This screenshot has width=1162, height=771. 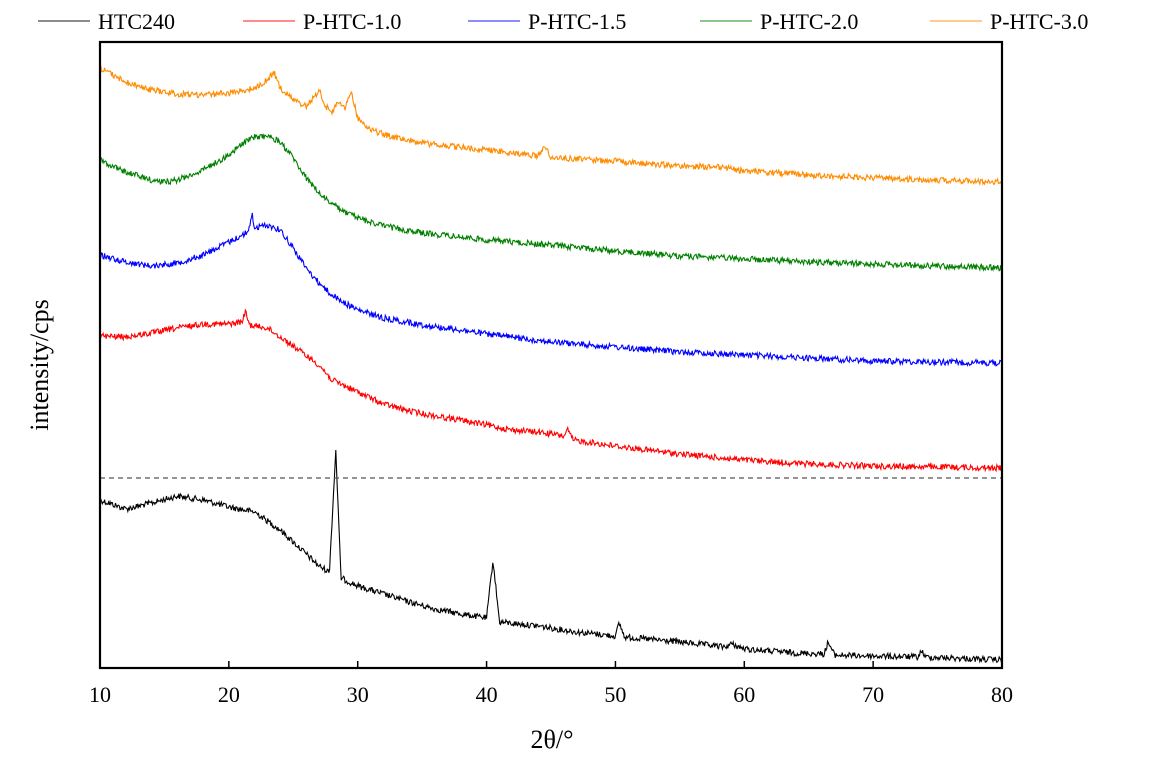 What do you see at coordinates (809, 21) in the screenshot?
I see `legend-label: P-HTC-2.0` at bounding box center [809, 21].